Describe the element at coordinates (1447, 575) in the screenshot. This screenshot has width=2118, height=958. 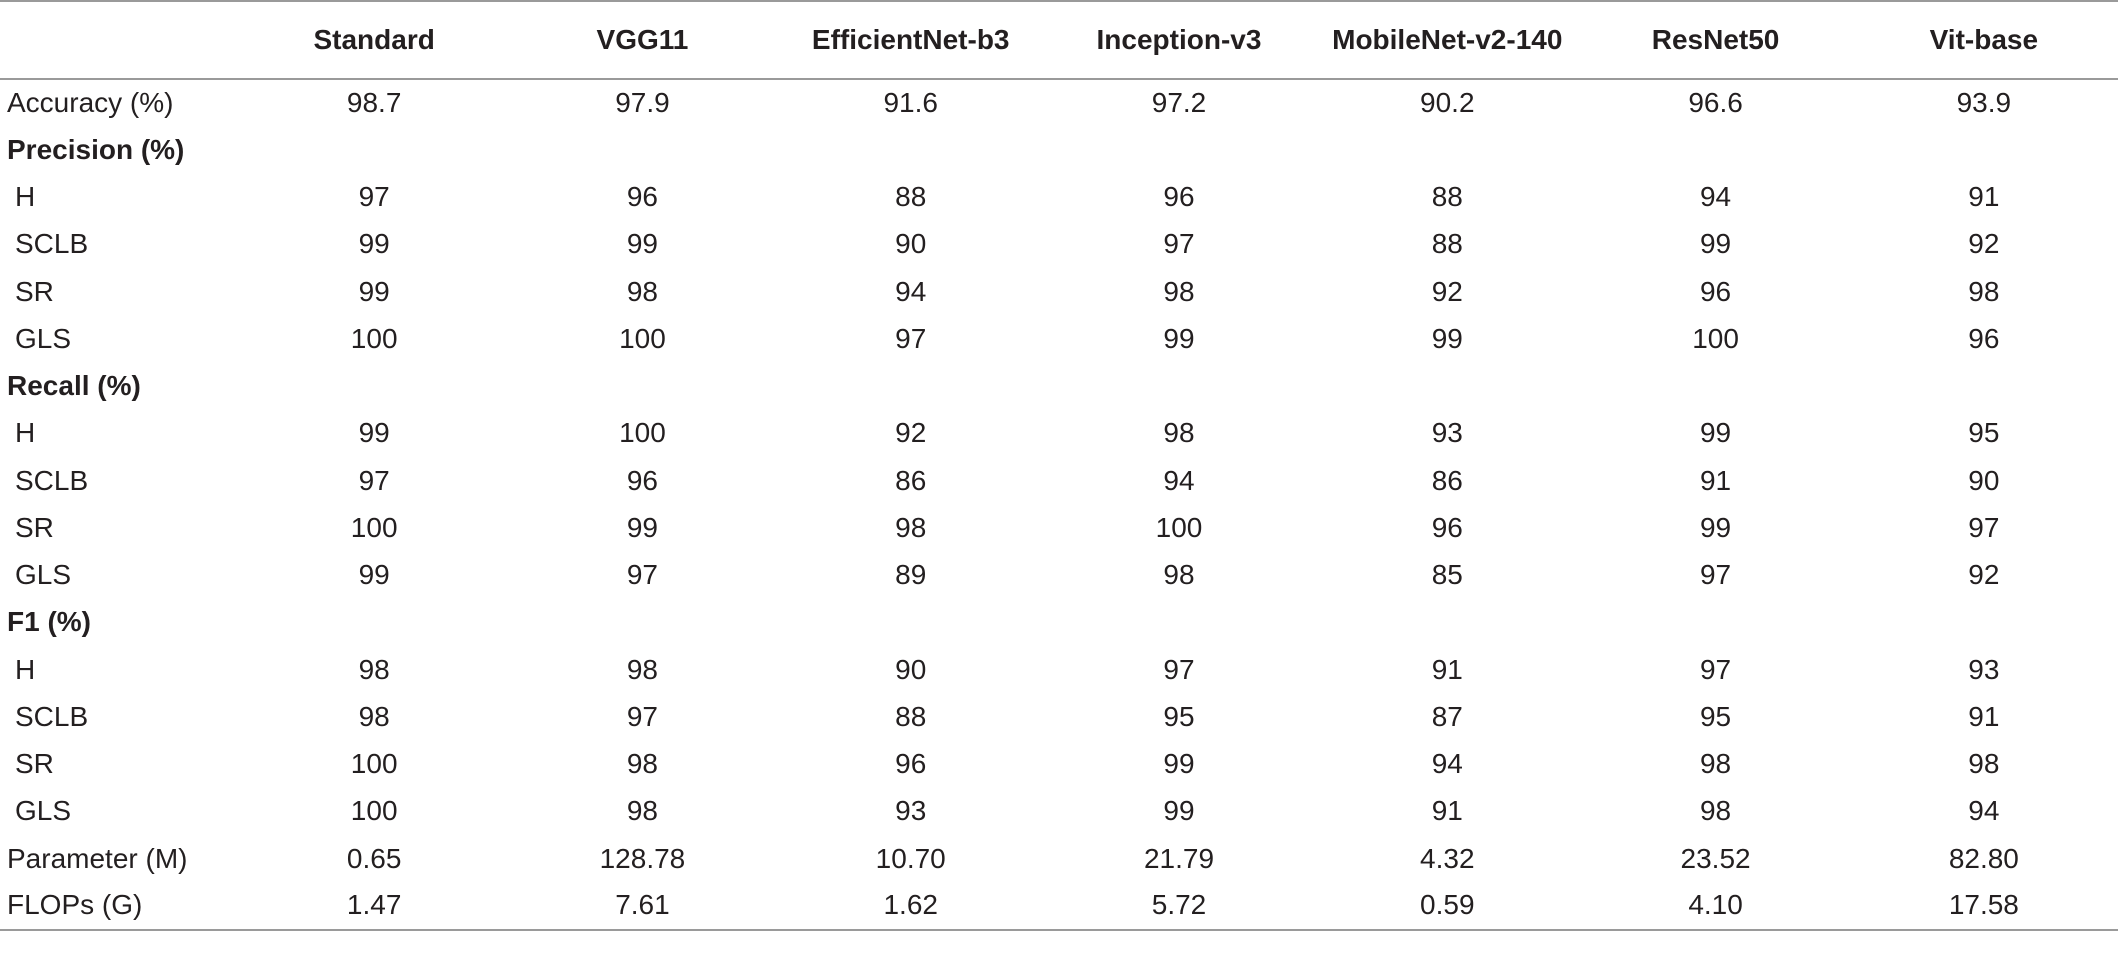
I see `table-cell: 85` at that location.